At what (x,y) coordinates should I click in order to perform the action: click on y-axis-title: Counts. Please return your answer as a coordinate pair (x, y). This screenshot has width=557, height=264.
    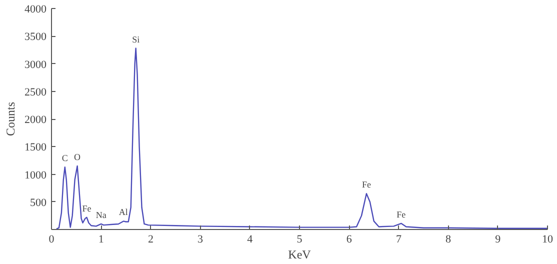
    Looking at the image, I should click on (11, 119).